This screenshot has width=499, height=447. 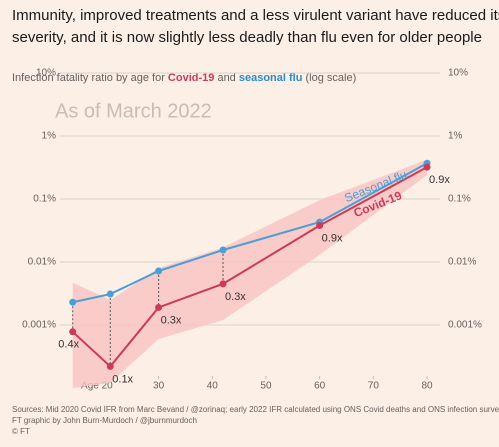 I want to click on ratio-label: 0.4x, so click(x=68, y=345).